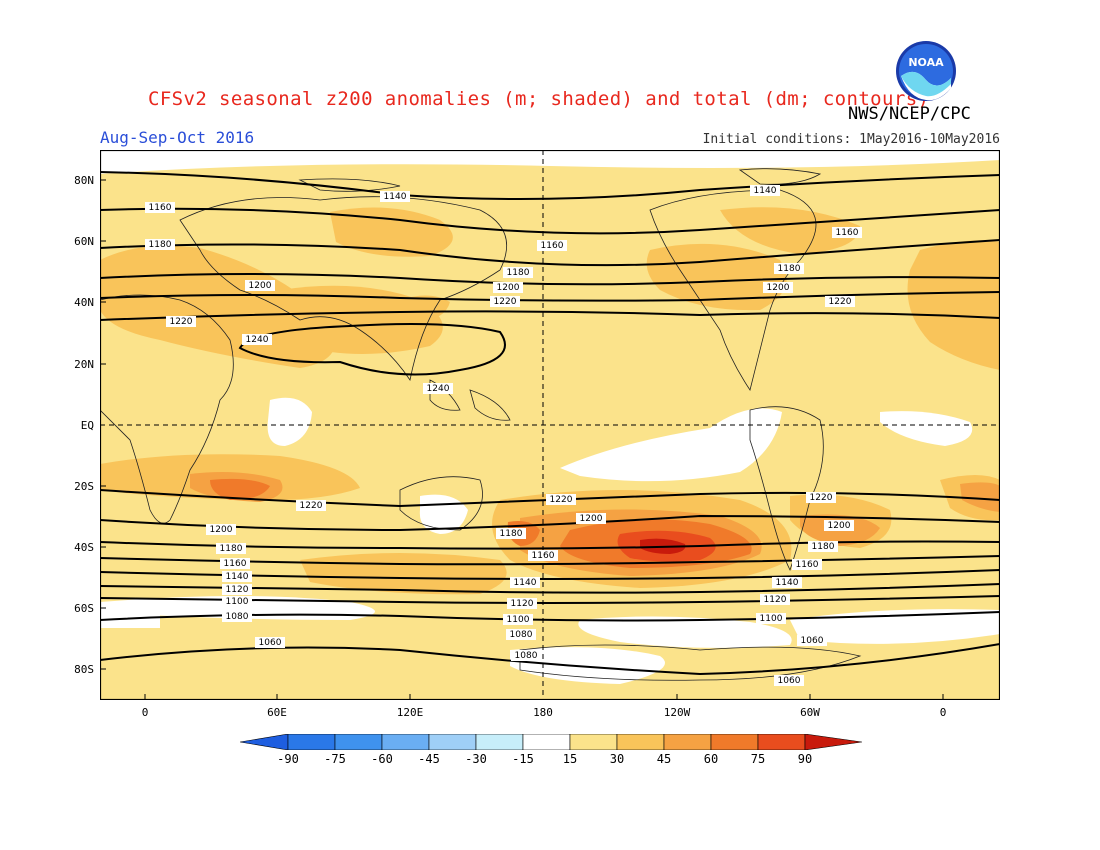 Image resolution: width=1100 pixels, height=850 pixels. I want to click on contour-label-1180-f: 1180, so click(823, 546).